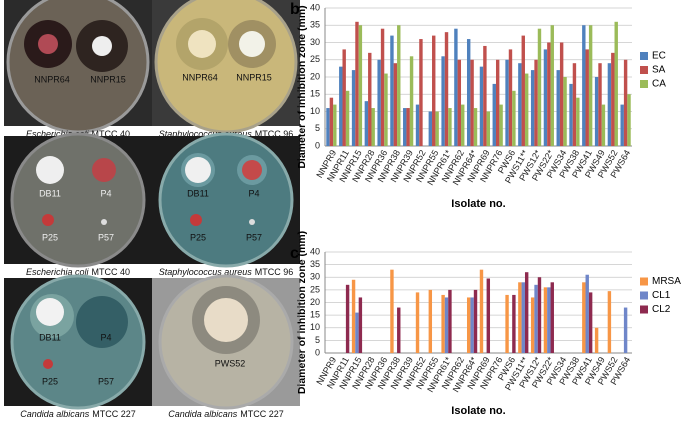 The width and height of the screenshot is (685, 422). Describe the element at coordinates (661, 295) in the screenshot. I see `legend-label: CL1` at that location.